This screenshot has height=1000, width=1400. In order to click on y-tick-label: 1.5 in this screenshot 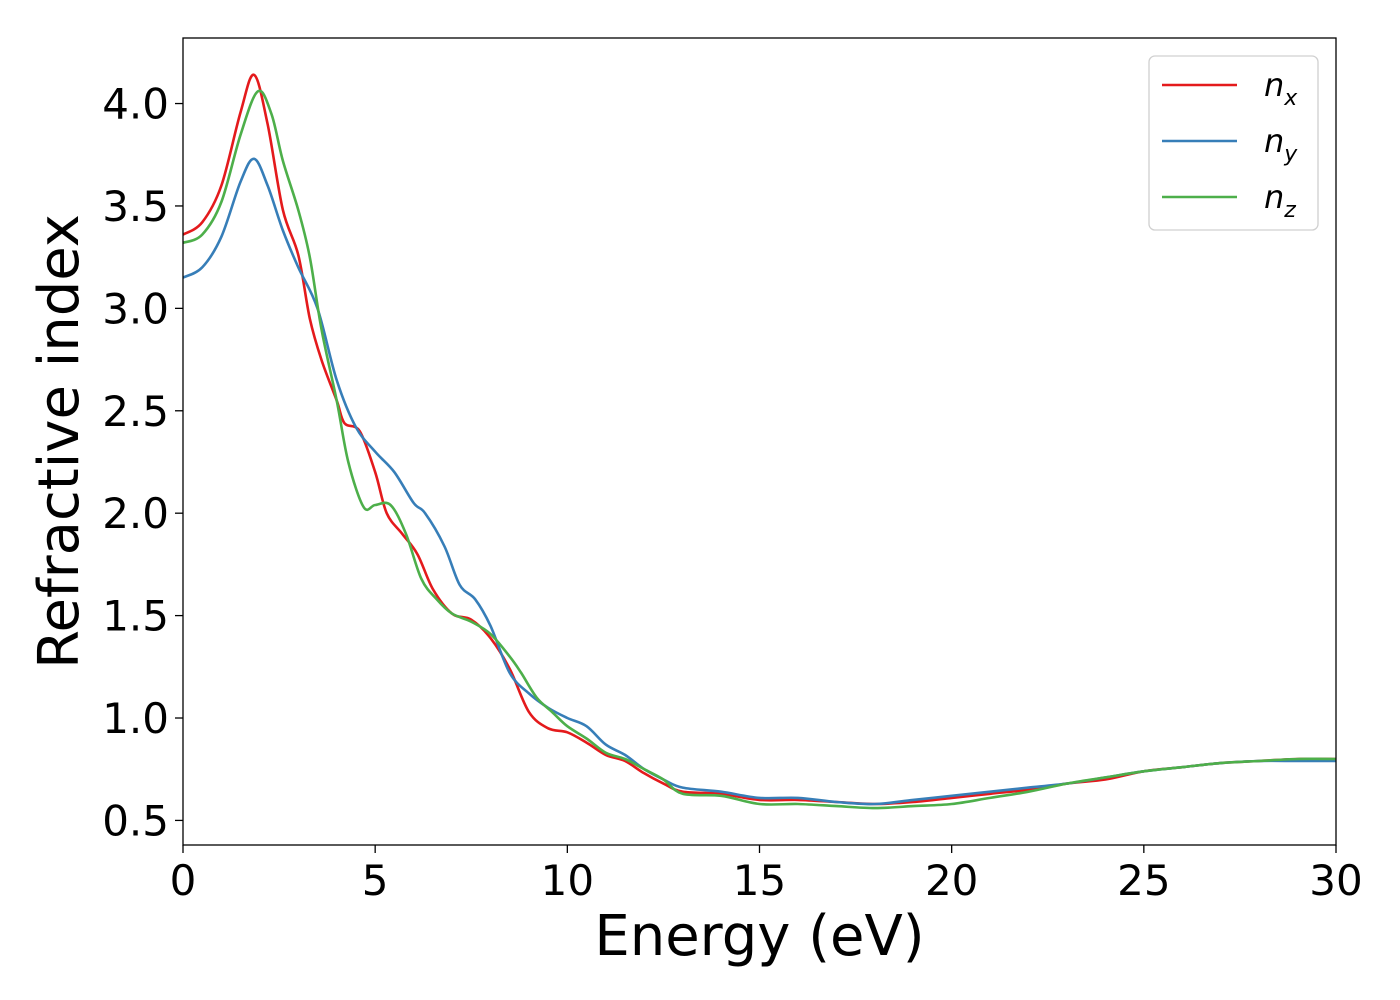, I will do `click(135, 616)`.